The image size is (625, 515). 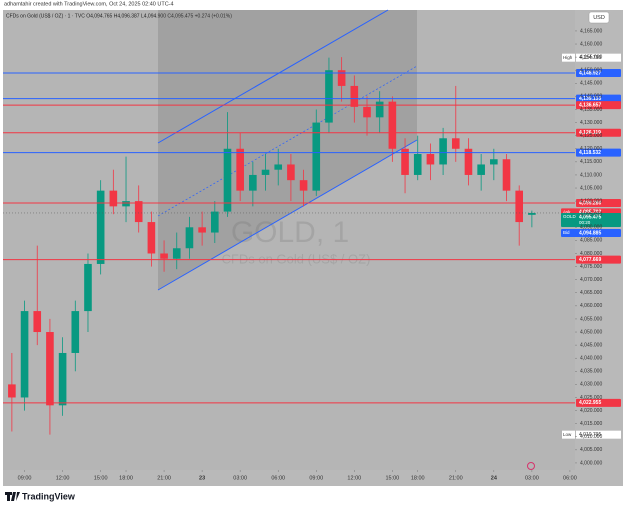 I want to click on bid-name: Bid, so click(x=566, y=232).